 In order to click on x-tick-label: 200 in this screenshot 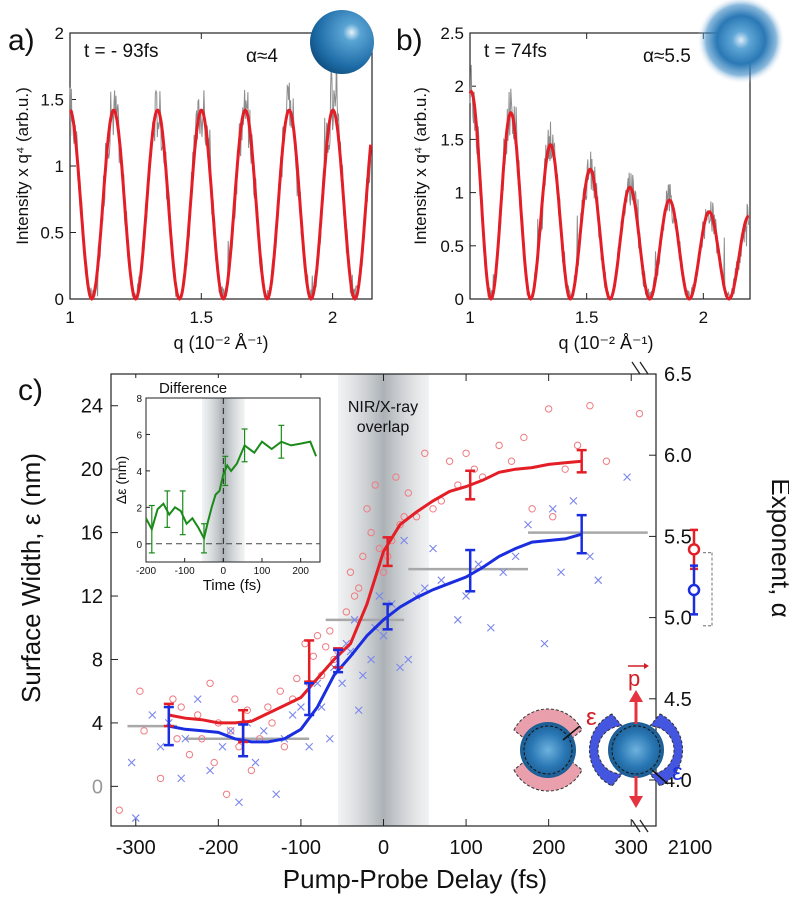, I will do `click(548, 848)`.